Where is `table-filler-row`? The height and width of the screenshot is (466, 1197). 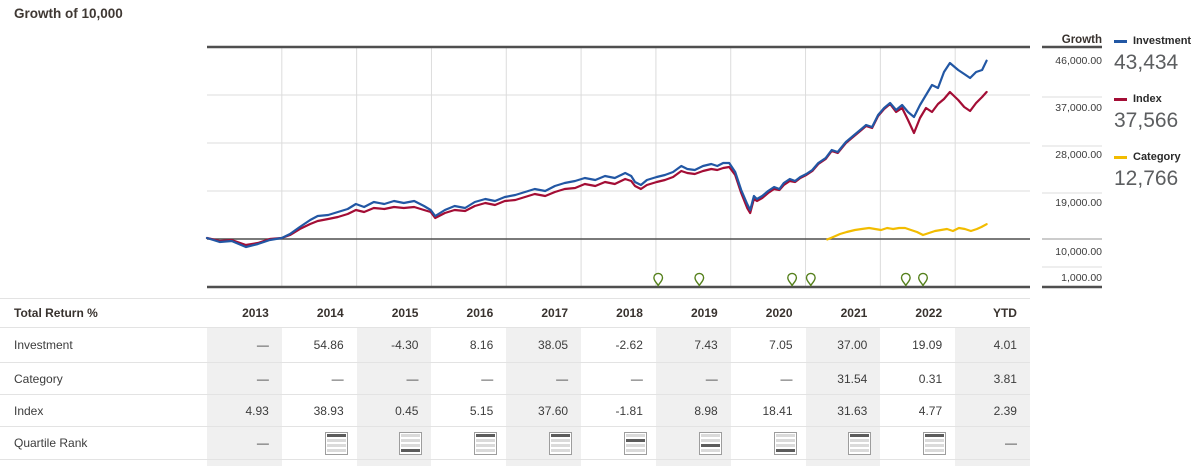 table-filler-row is located at coordinates (515, 462).